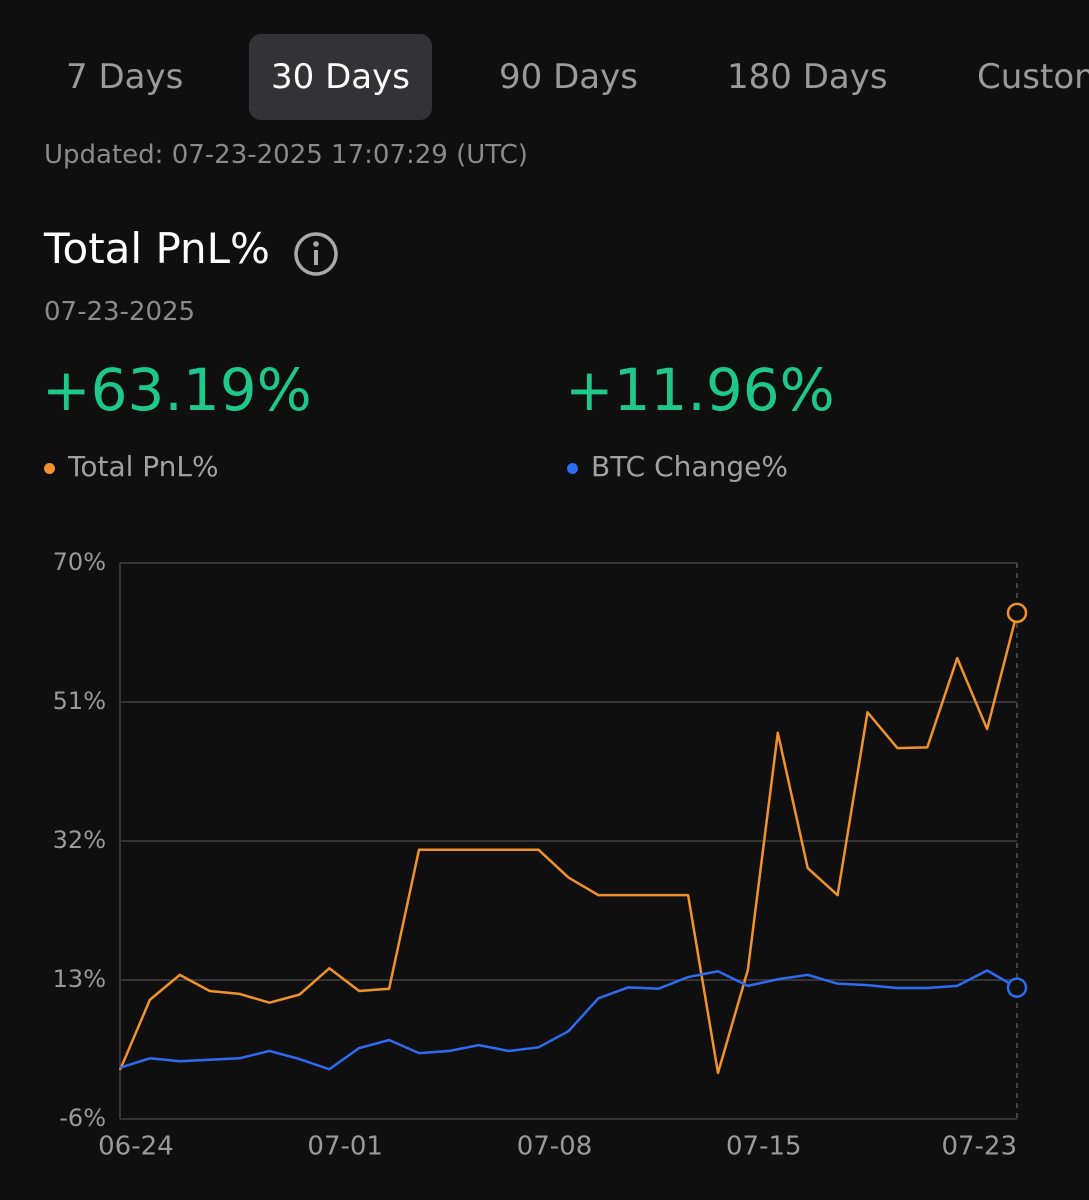 The width and height of the screenshot is (1089, 1200). I want to click on y-tick-label: 70%, so click(79, 562).